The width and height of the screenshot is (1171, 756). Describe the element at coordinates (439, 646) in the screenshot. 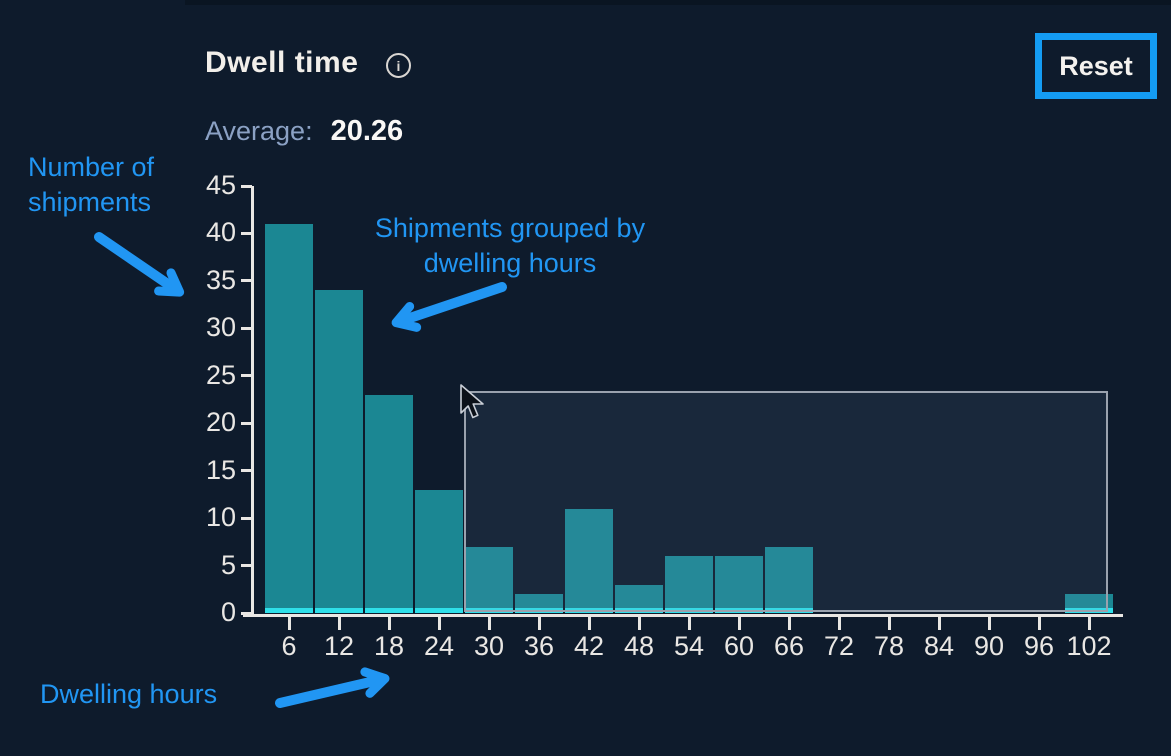

I see `x-tick-label: 24` at that location.